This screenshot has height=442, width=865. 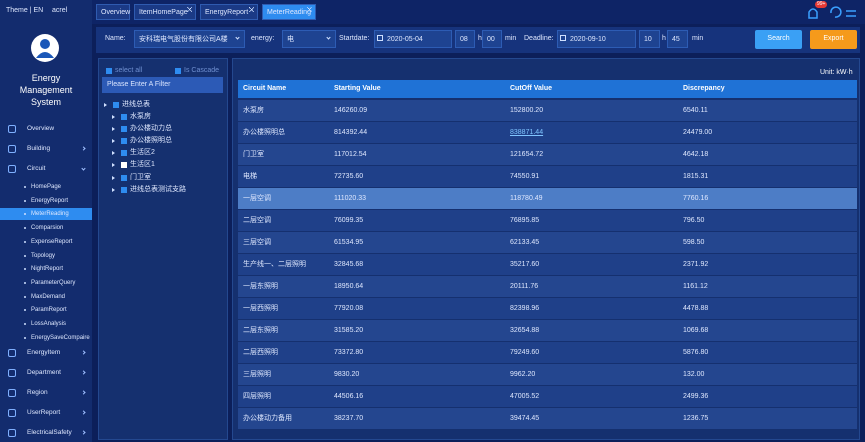 I want to click on table-cell: 77920.08, so click(x=349, y=308).